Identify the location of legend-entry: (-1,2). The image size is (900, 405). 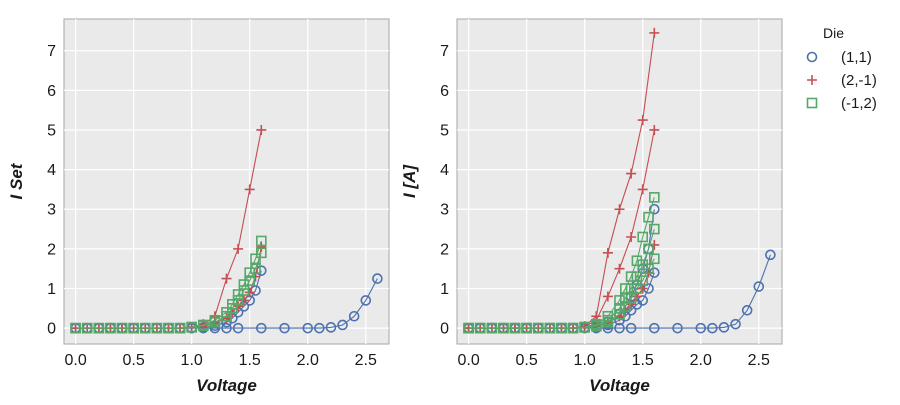
(841, 103).